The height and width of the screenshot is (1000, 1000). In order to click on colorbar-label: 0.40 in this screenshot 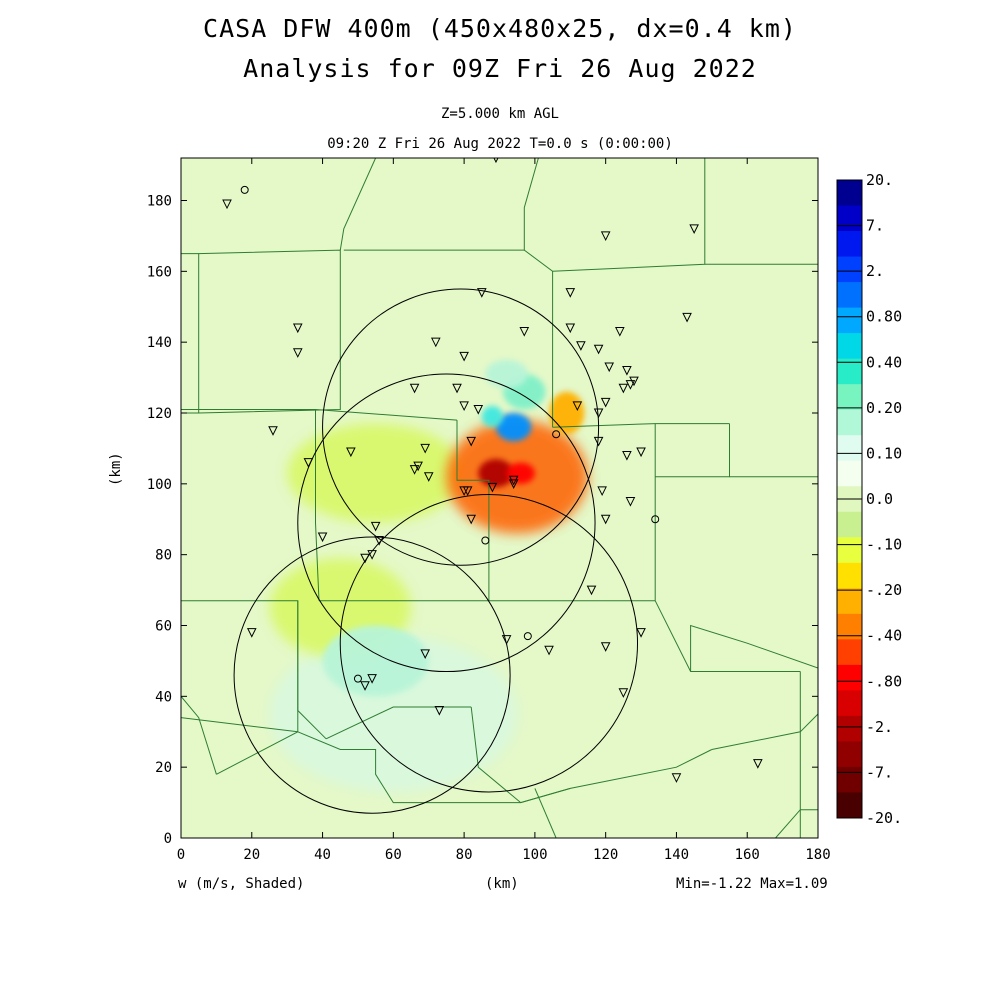, I will do `click(884, 362)`.